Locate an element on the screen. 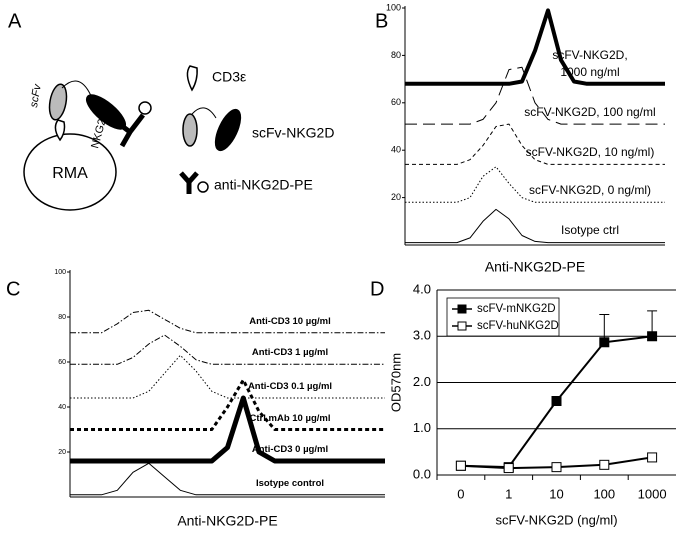  series-label-box: Ctrl mAb 10 µg/ml is located at coordinates (290, 418).